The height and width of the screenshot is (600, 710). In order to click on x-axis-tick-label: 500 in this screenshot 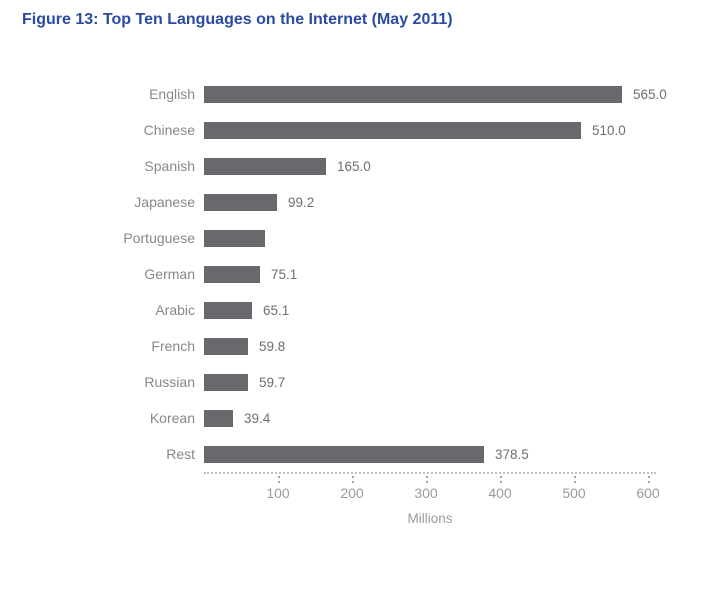, I will do `click(574, 493)`.